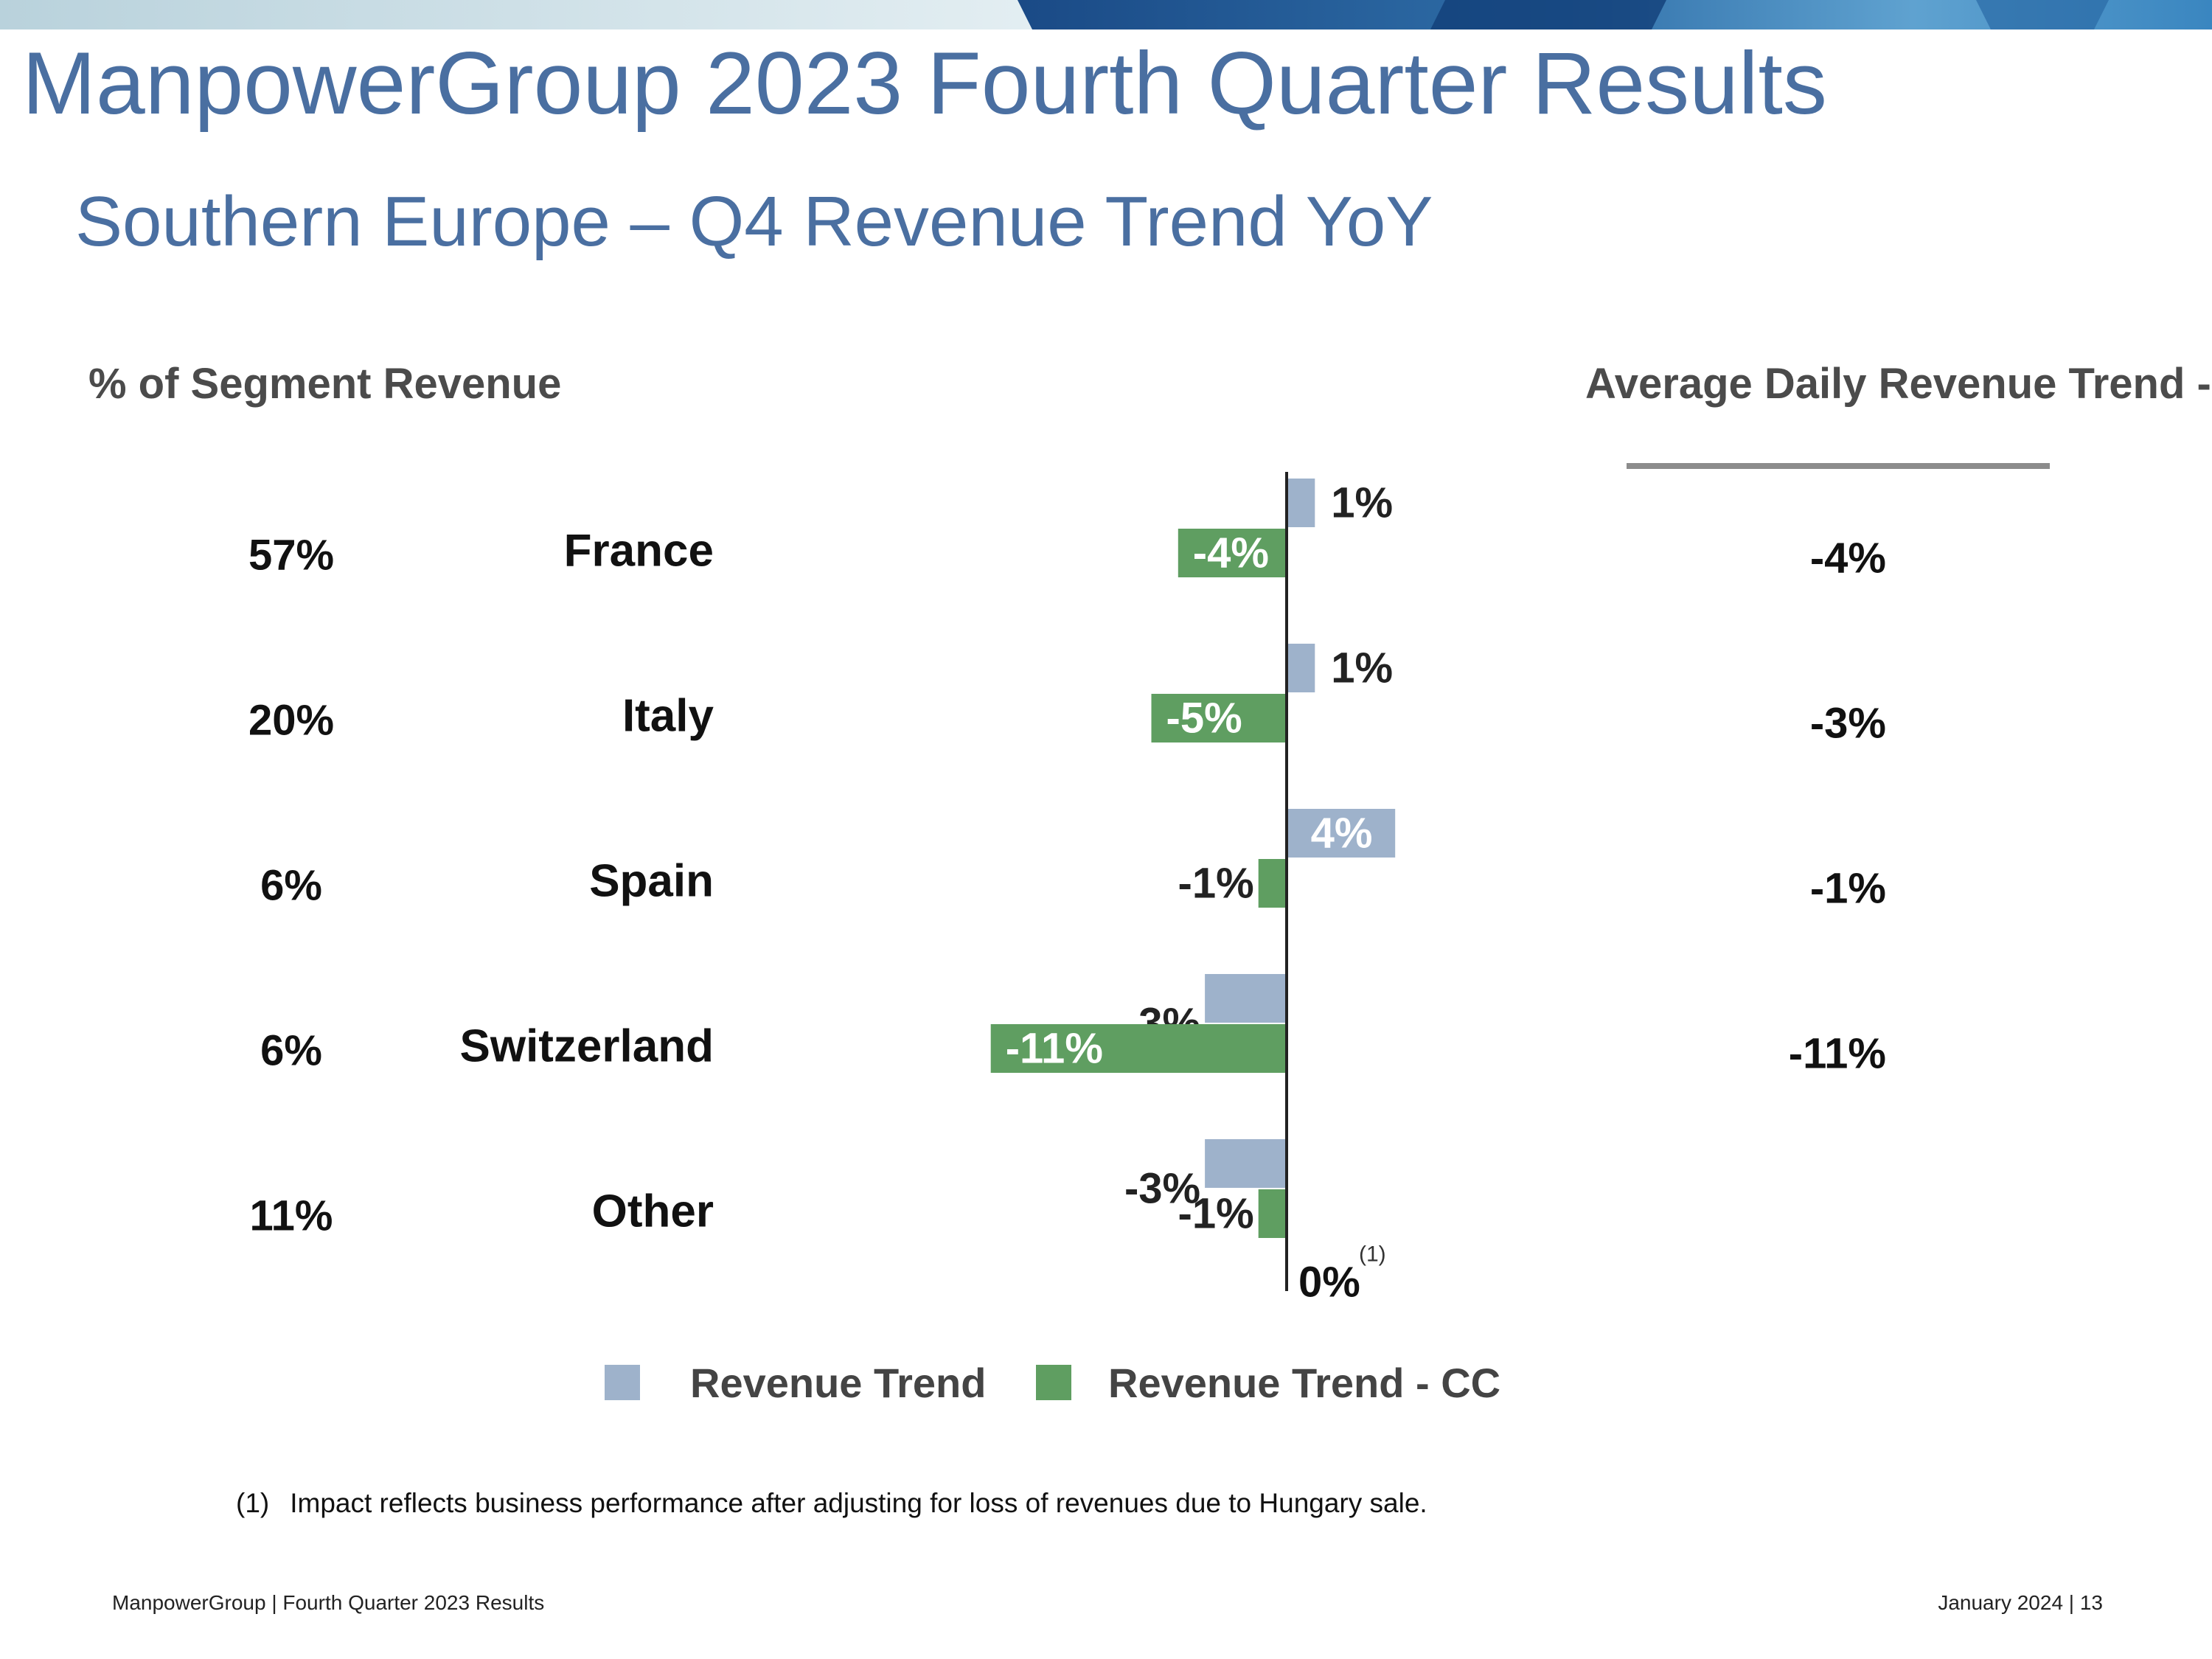 This screenshot has width=2212, height=1659. What do you see at coordinates (253, 1503) in the screenshot?
I see `footnote-marker: (1)` at bounding box center [253, 1503].